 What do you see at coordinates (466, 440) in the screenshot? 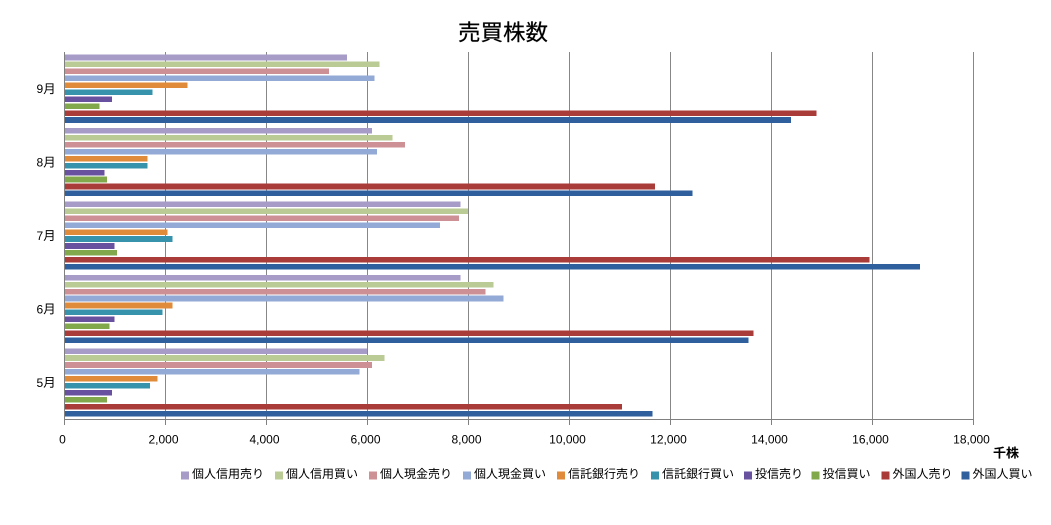
I see `svg-text: 8,000` at bounding box center [466, 440].